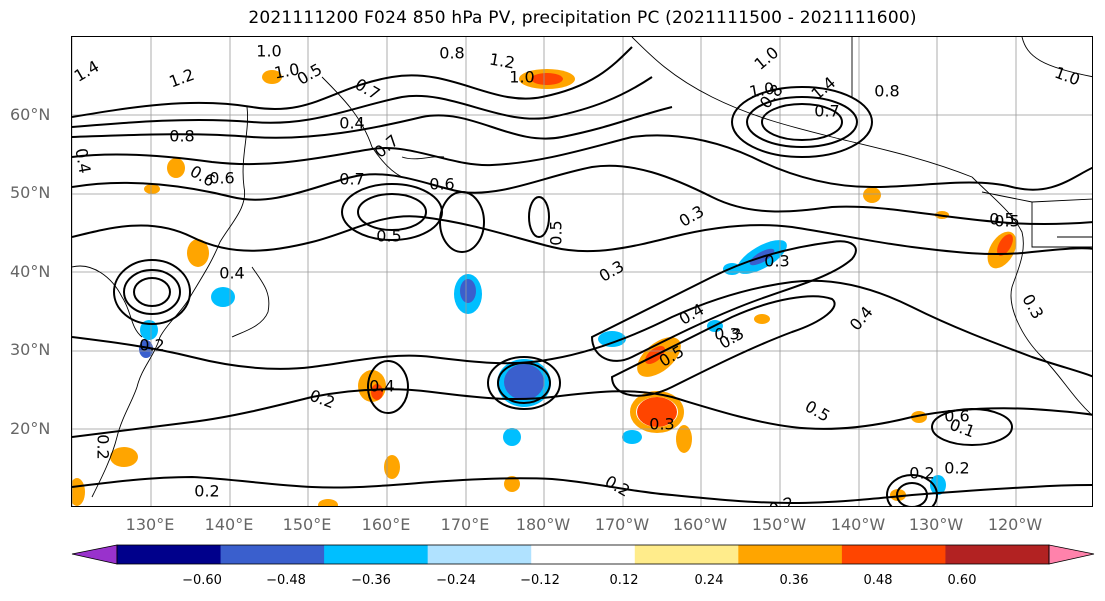 This screenshot has width=1105, height=601. What do you see at coordinates (307, 524) in the screenshot?
I see `lon-label-150e: 150°E` at bounding box center [307, 524].